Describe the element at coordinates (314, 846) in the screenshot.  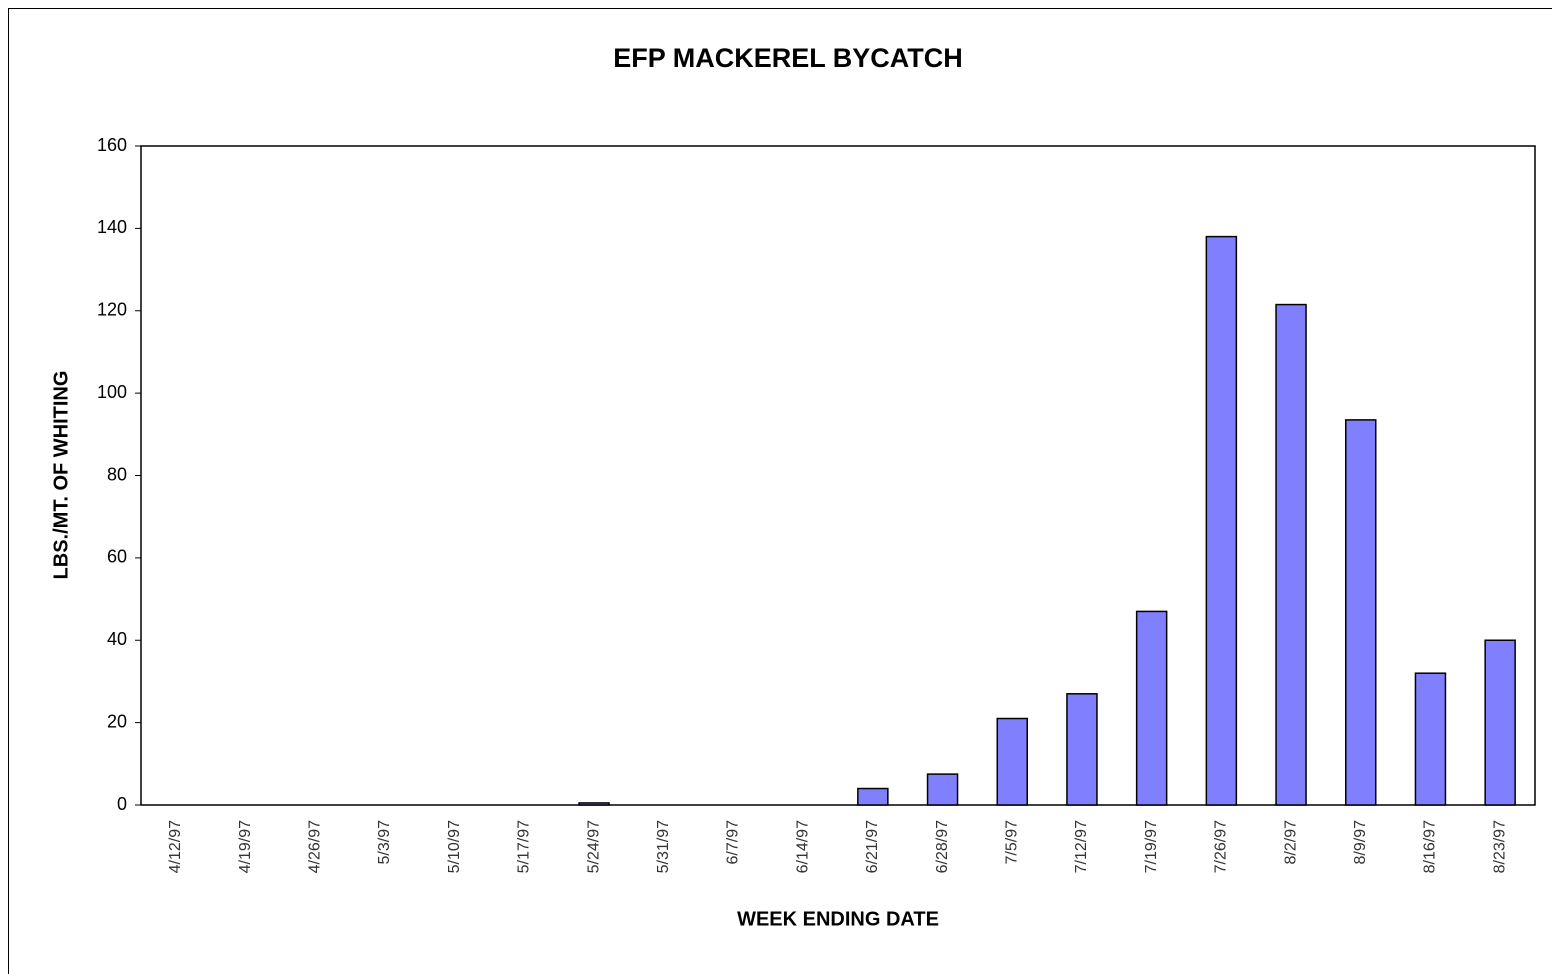
I see `x-tick-label: 4/26/97` at that location.